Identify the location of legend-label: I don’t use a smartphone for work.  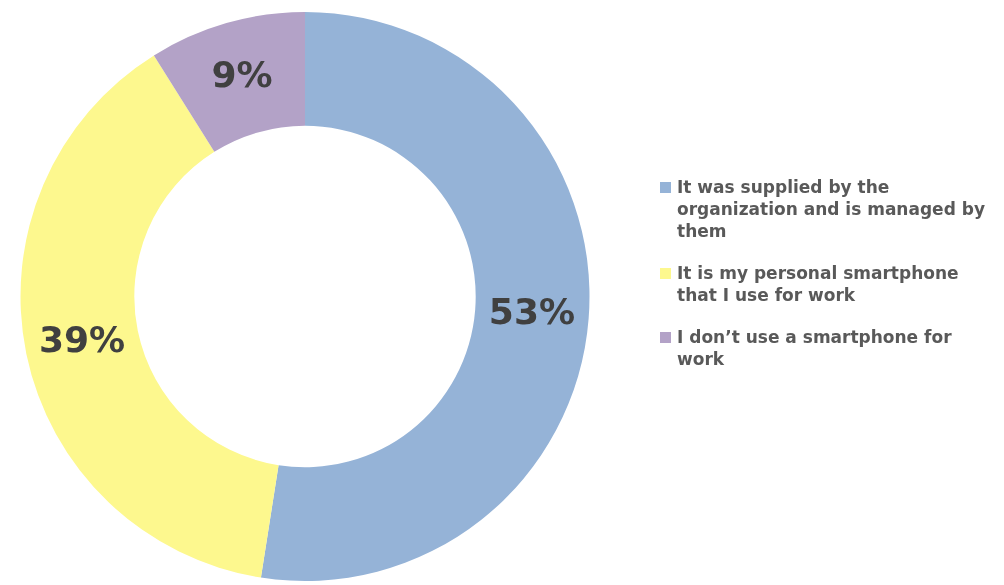
(815, 348).